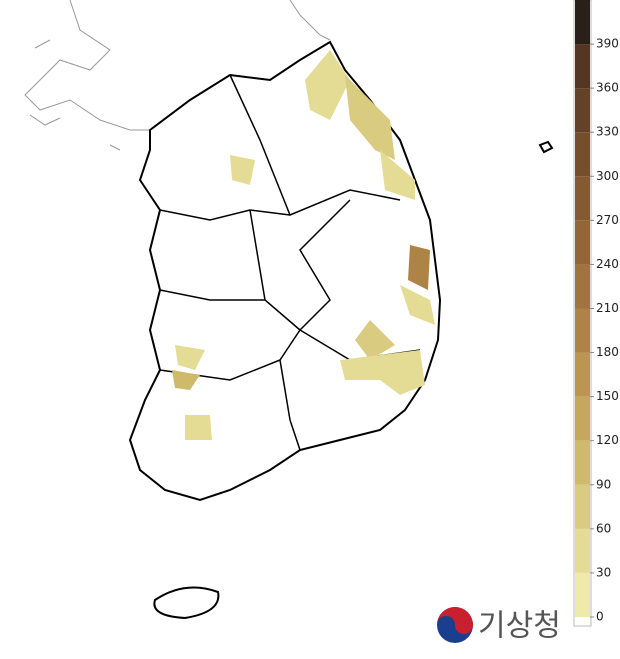  I want to click on legend-tick-label: 60, so click(603, 528).